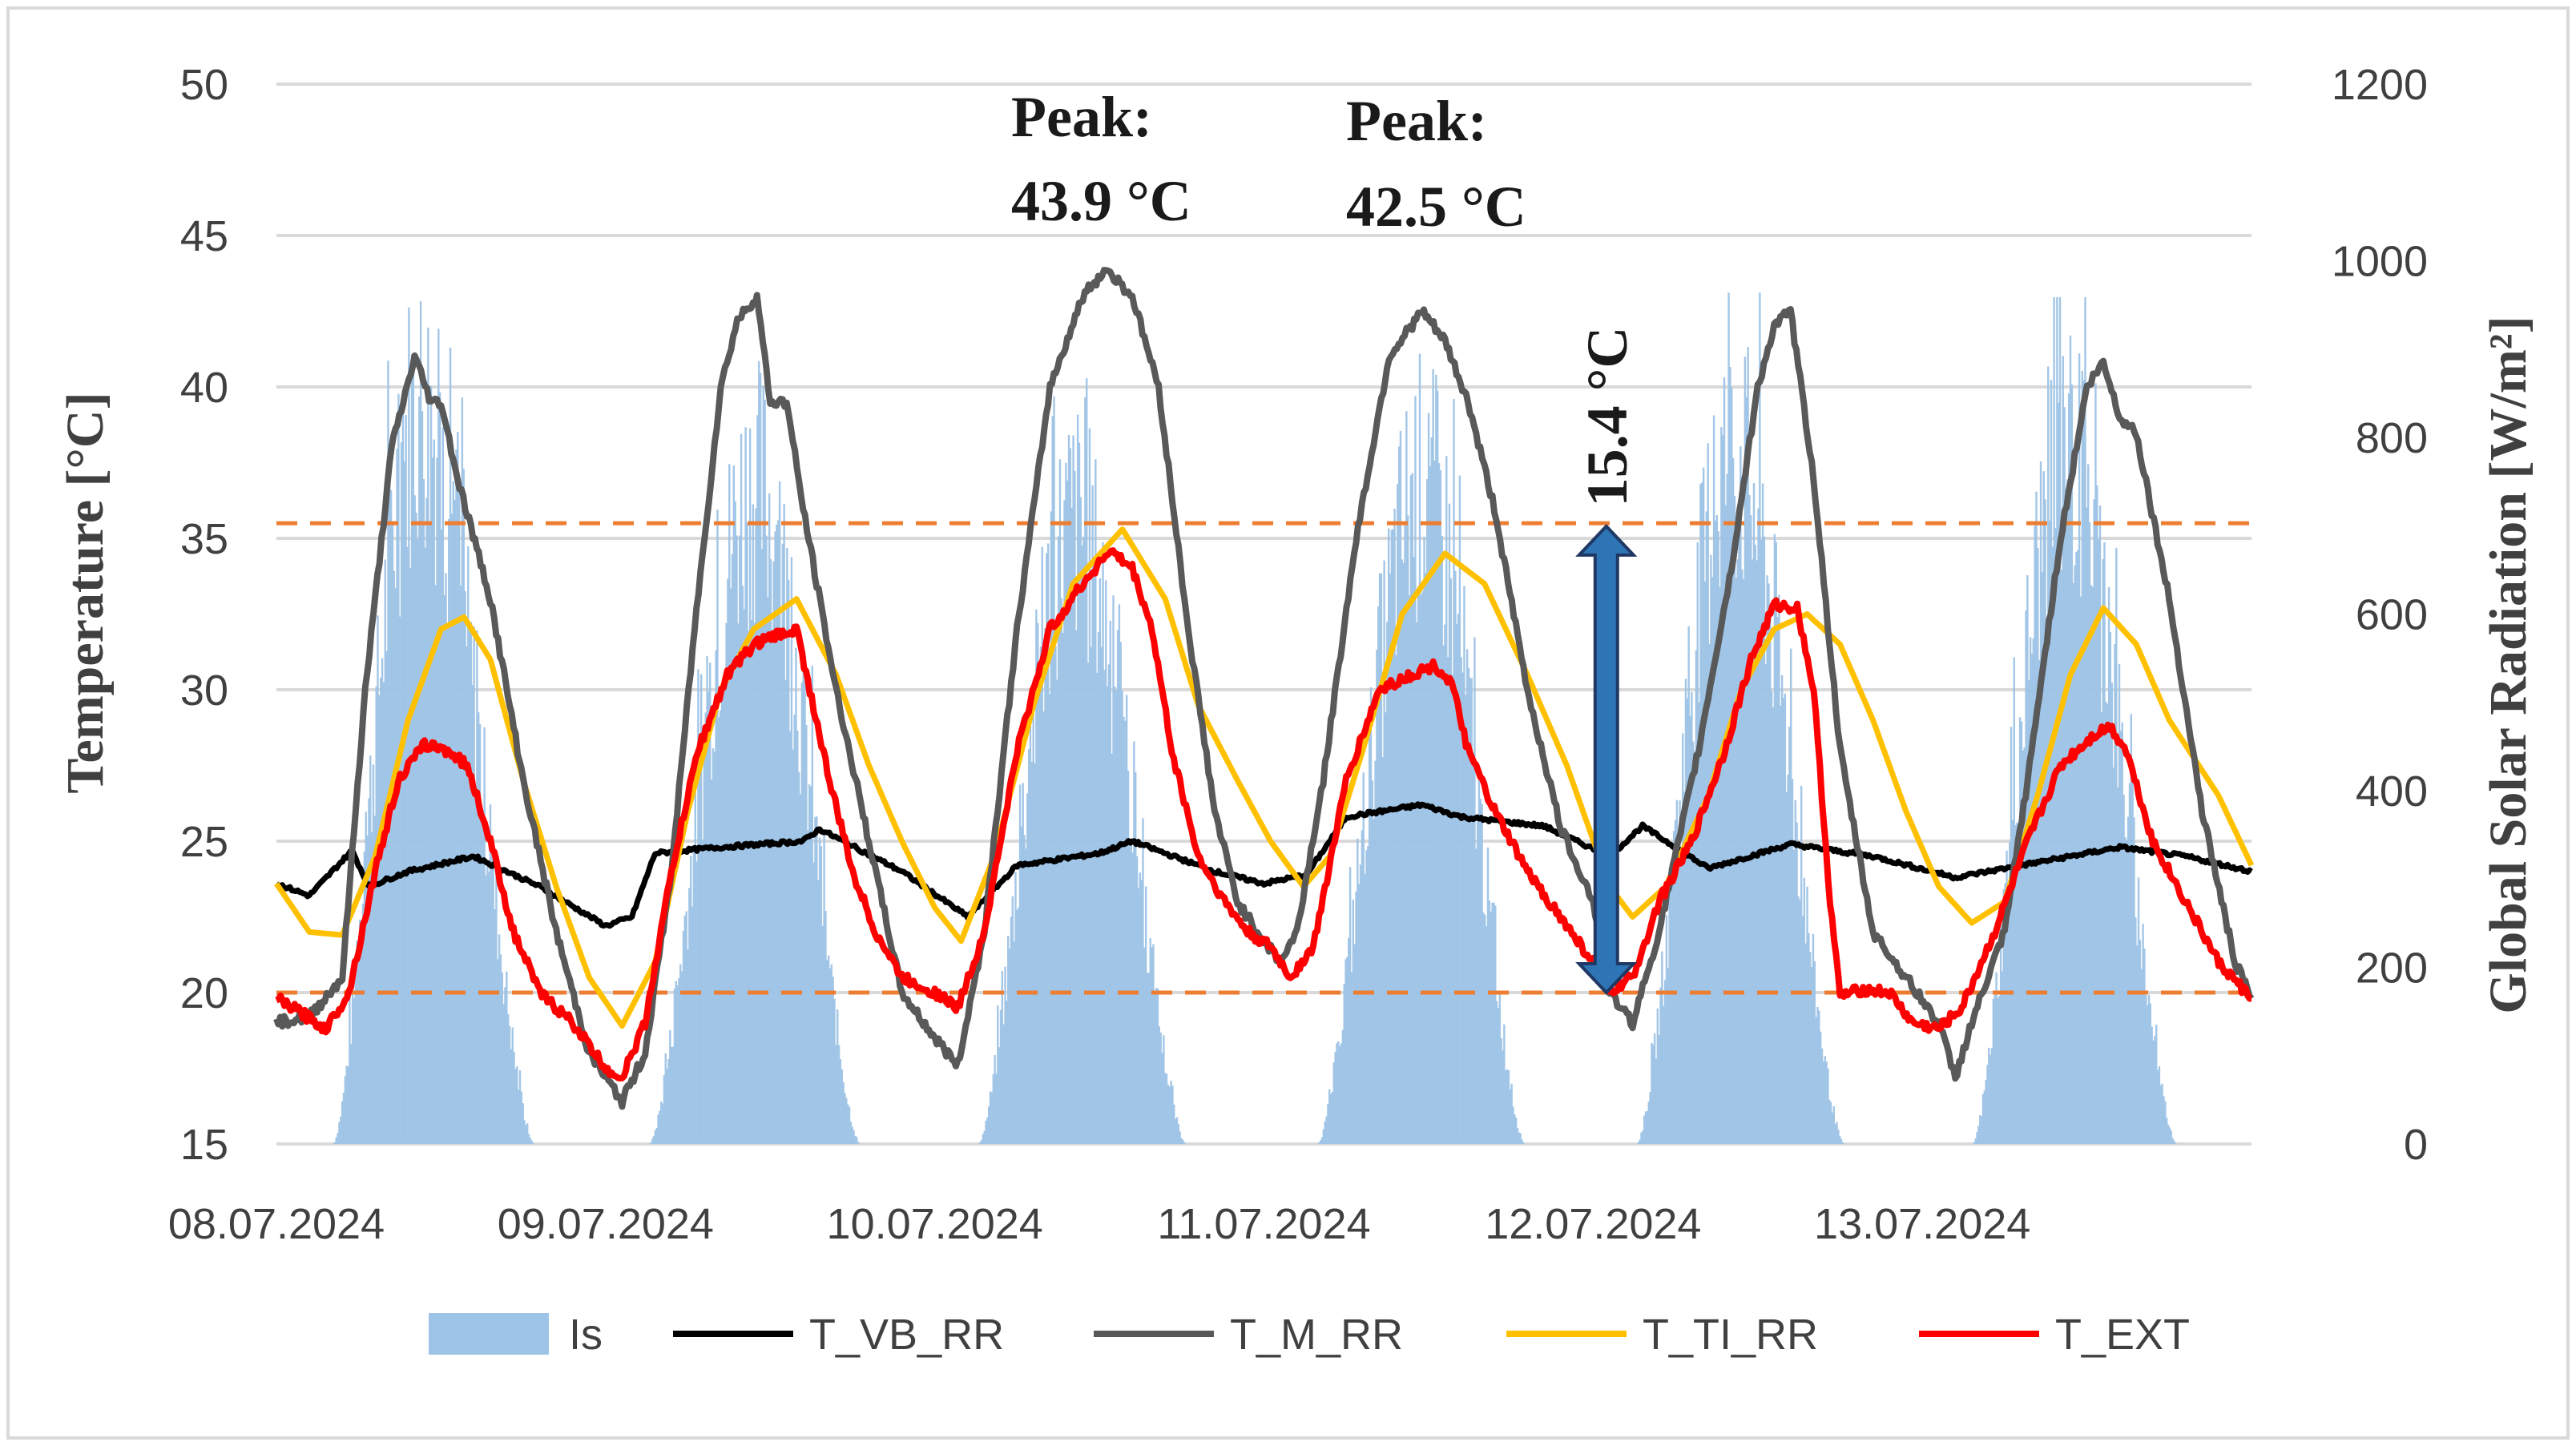 The width and height of the screenshot is (2576, 1446). Describe the element at coordinates (2122, 1335) in the screenshot. I see `legend-label: T_EXT` at that location.